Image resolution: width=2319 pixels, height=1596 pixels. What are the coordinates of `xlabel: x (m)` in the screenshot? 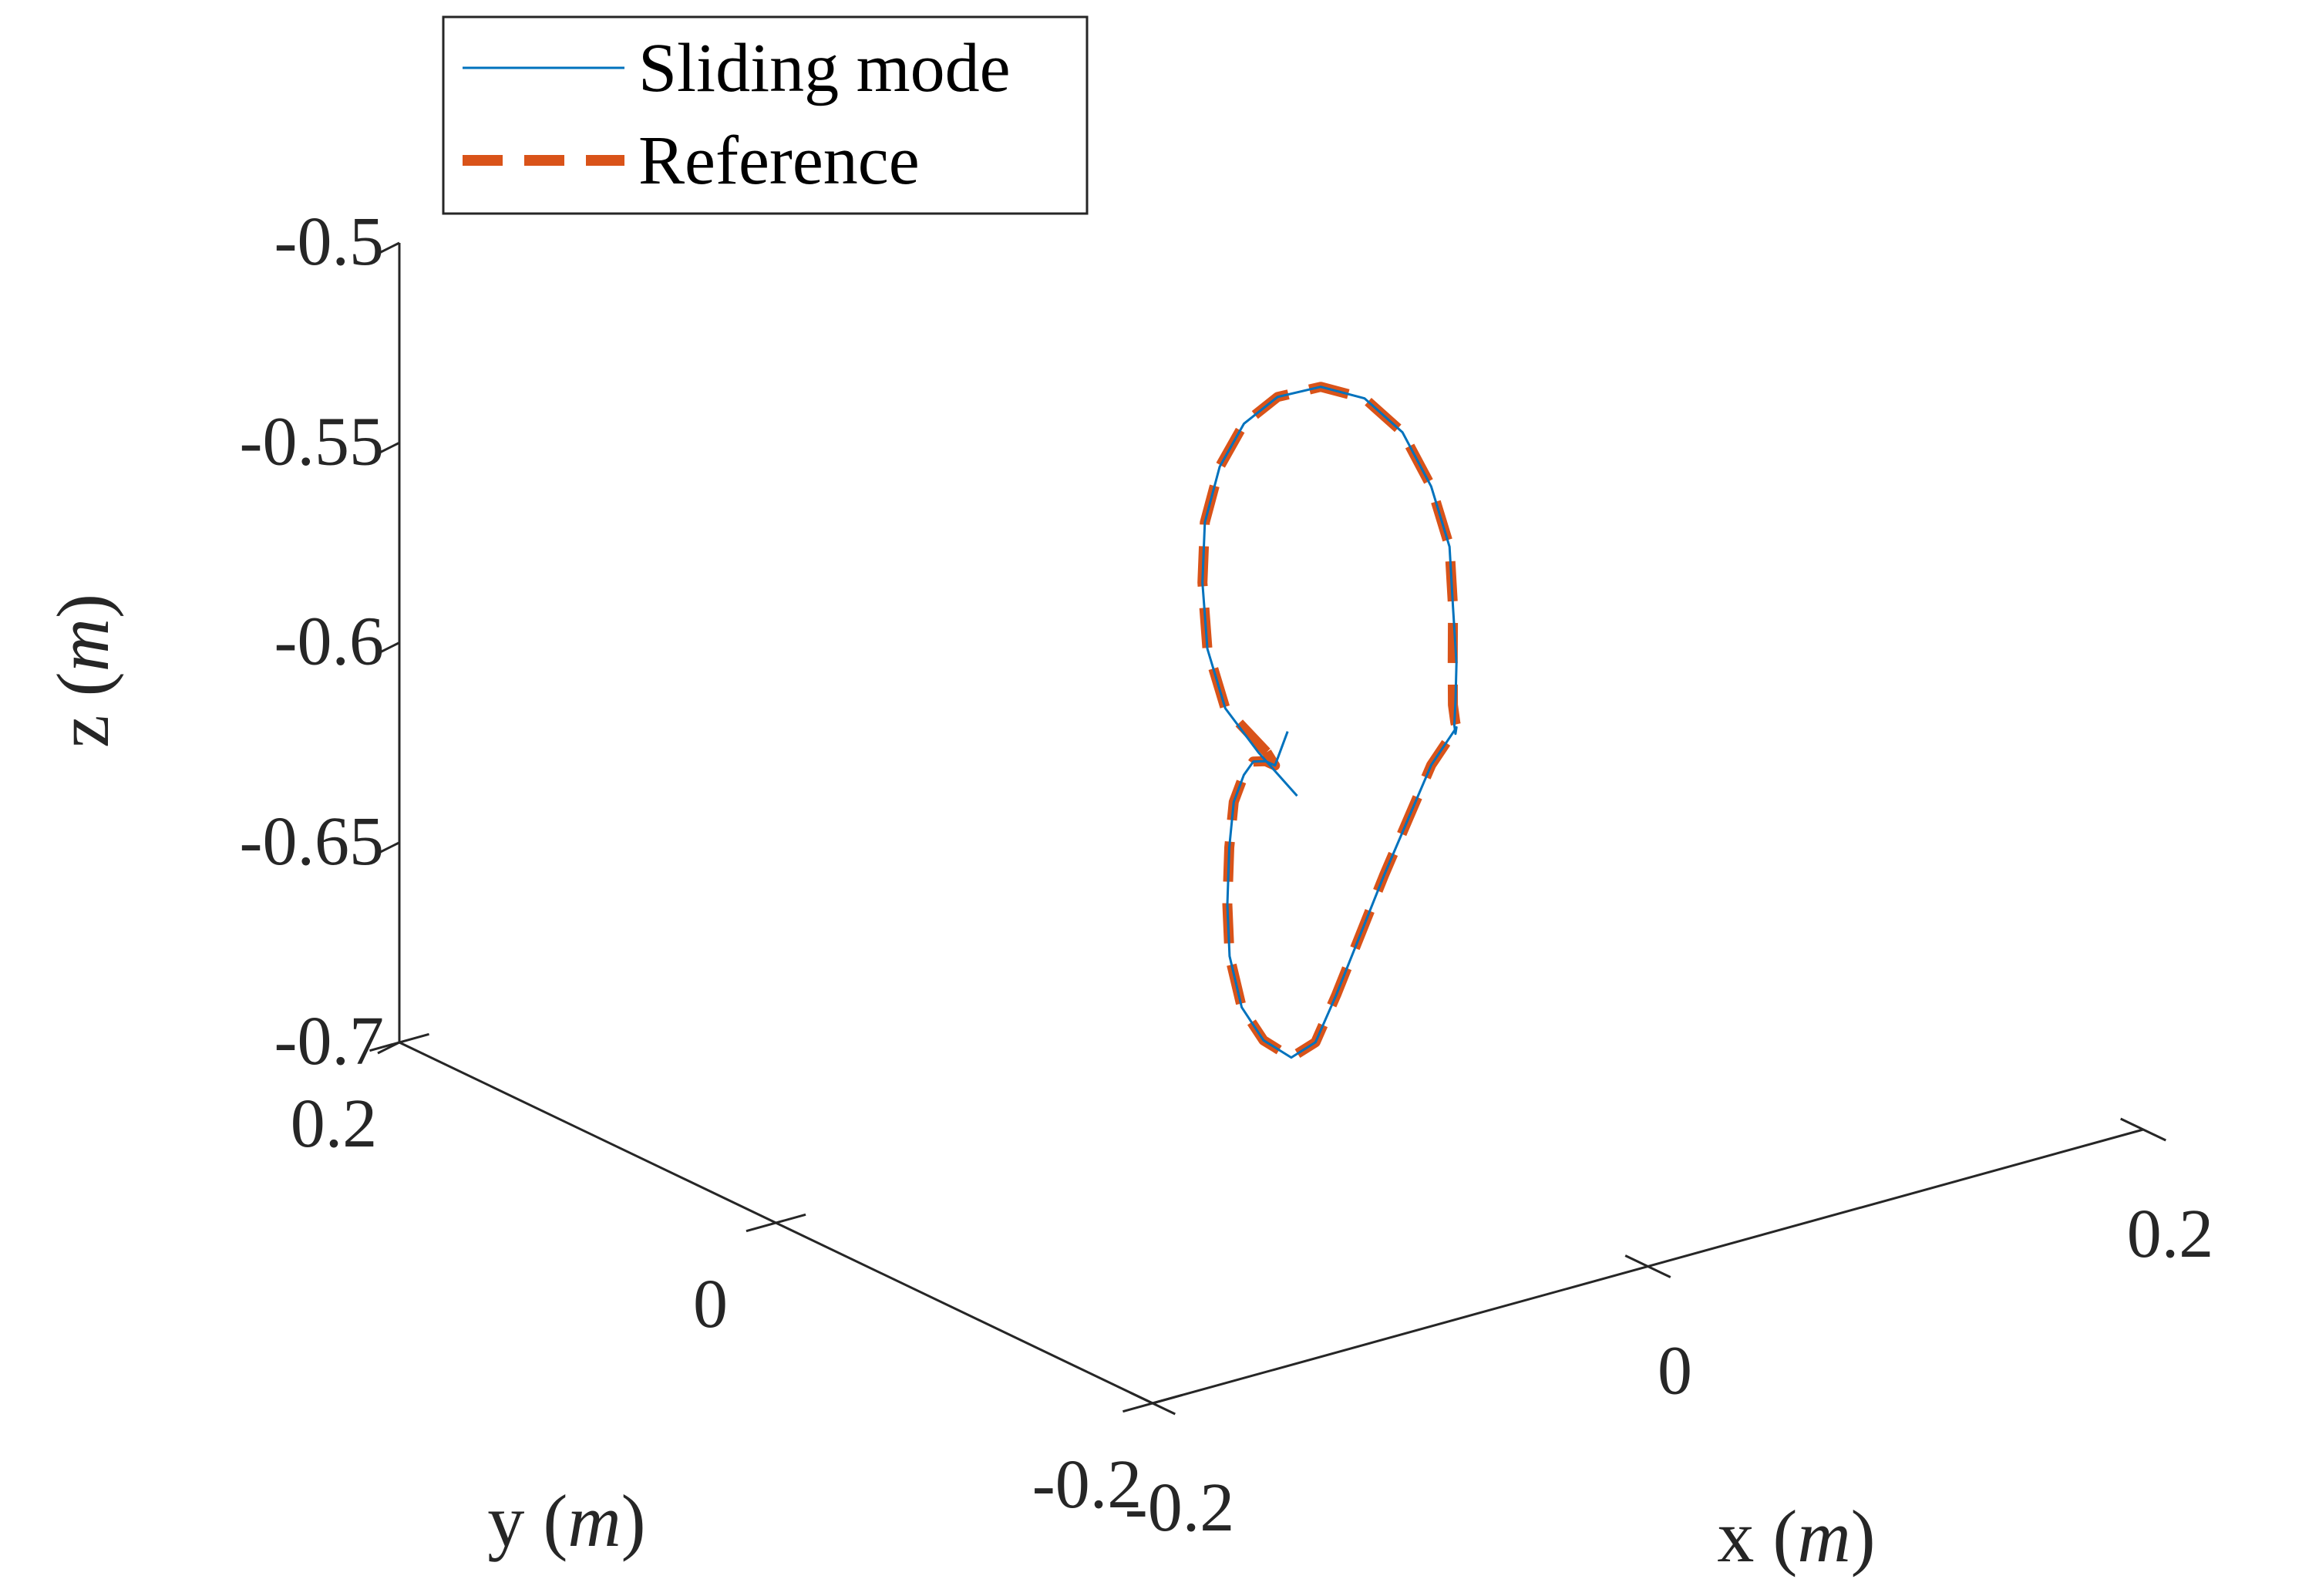 It's located at (1796, 1536).